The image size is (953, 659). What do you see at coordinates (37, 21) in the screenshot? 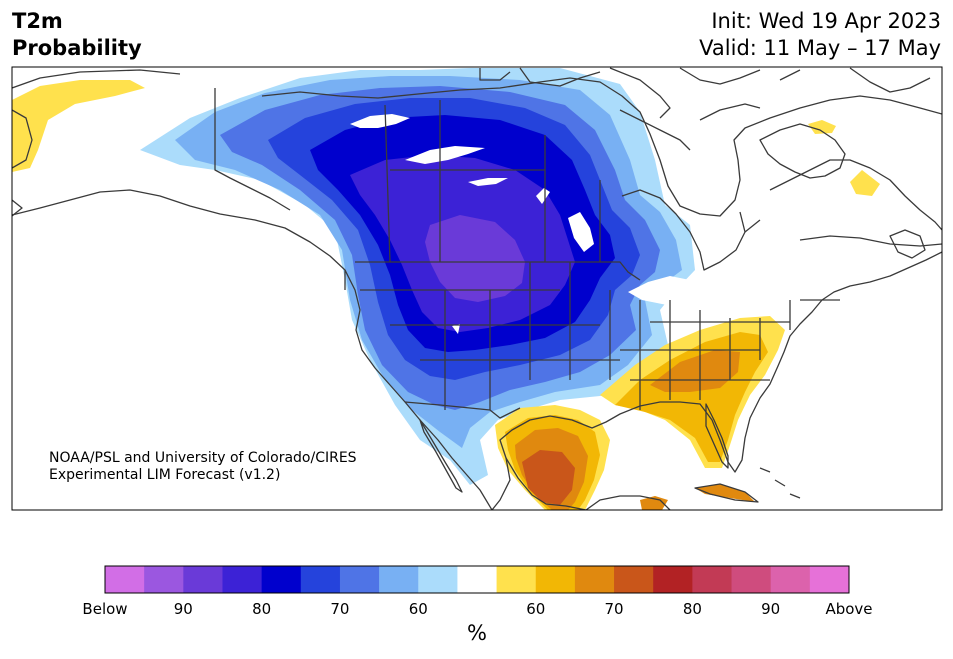
I see `title-variable: T2m` at bounding box center [37, 21].